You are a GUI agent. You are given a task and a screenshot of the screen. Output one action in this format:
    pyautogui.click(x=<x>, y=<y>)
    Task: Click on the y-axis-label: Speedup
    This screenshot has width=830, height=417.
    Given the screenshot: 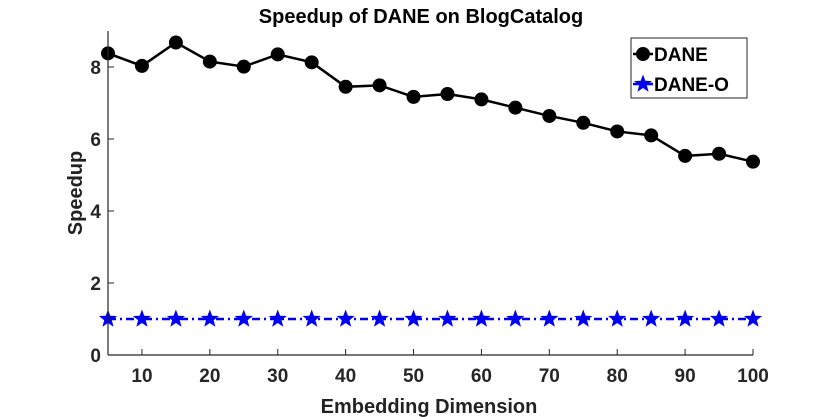 What is the action you would take?
    pyautogui.click(x=76, y=193)
    